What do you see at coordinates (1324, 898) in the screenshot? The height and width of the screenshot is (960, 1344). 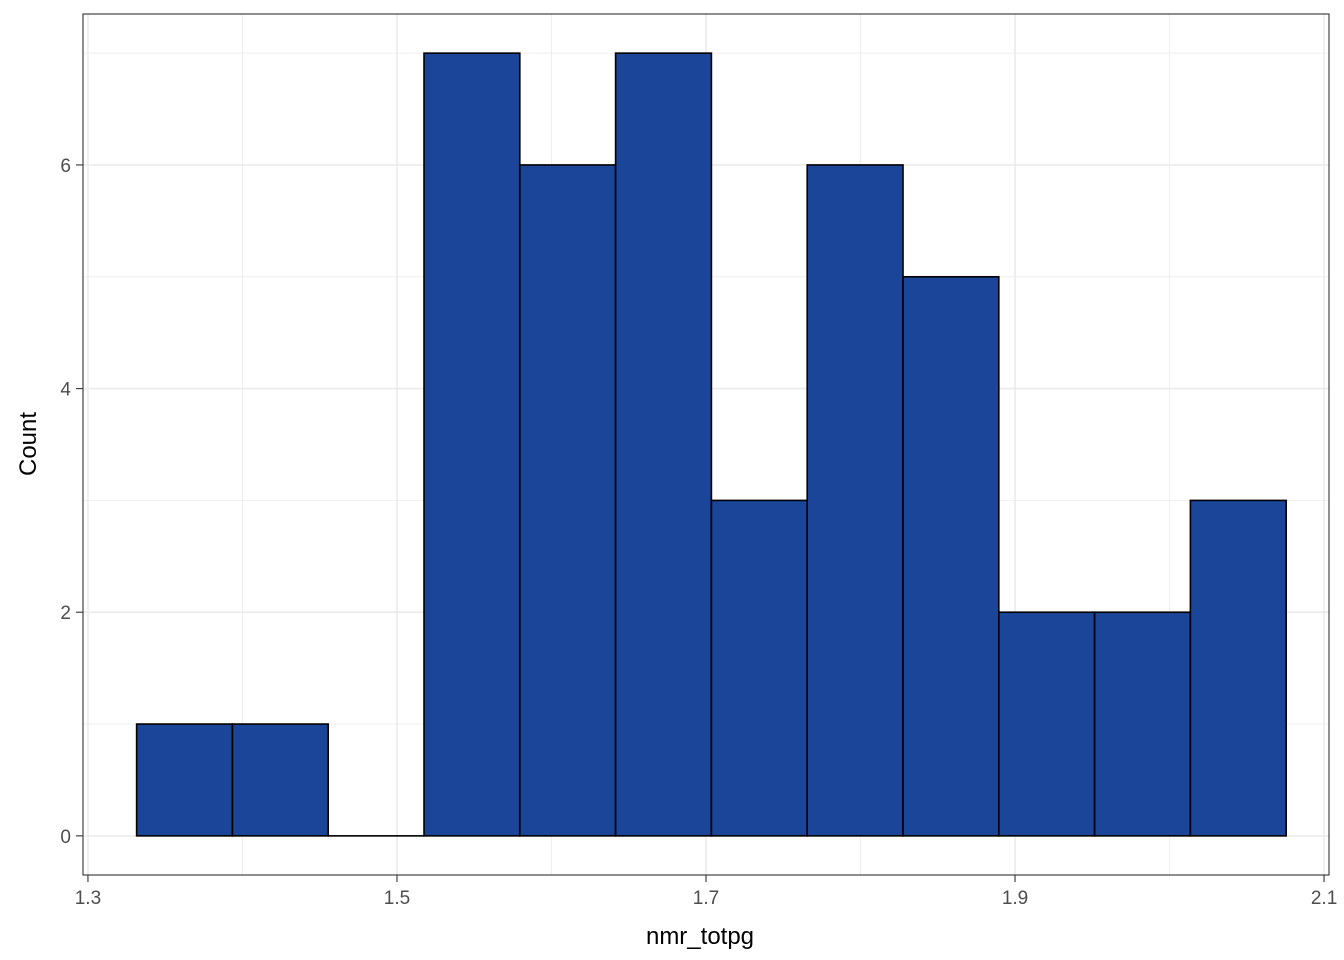 I see `x-tick-label: 2.1` at bounding box center [1324, 898].